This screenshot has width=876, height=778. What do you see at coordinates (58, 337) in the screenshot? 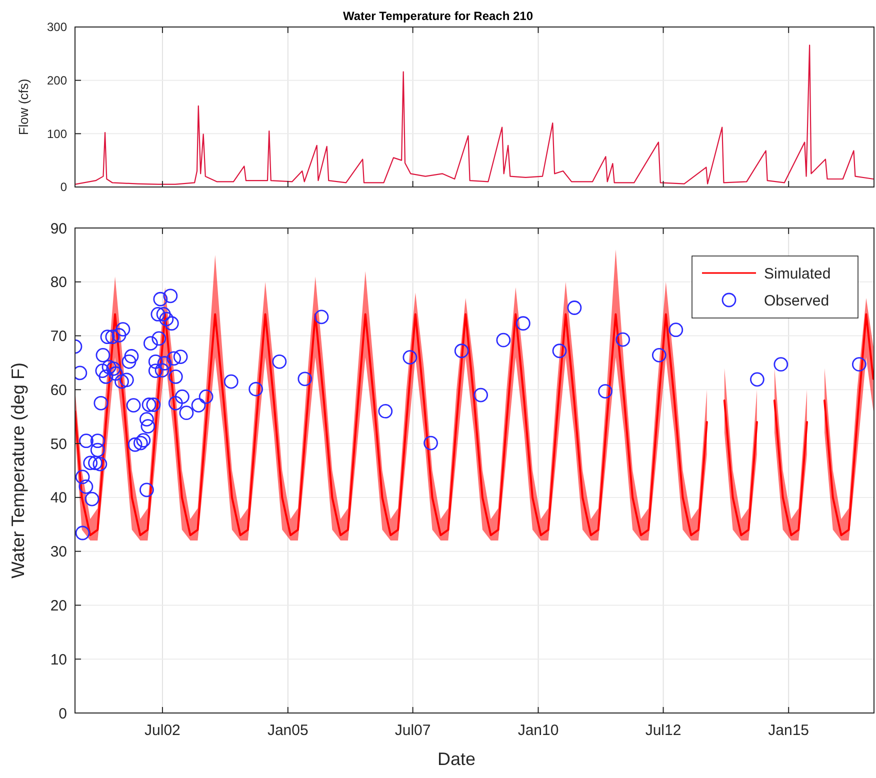
I see `y-tick-label: 70` at bounding box center [58, 337].